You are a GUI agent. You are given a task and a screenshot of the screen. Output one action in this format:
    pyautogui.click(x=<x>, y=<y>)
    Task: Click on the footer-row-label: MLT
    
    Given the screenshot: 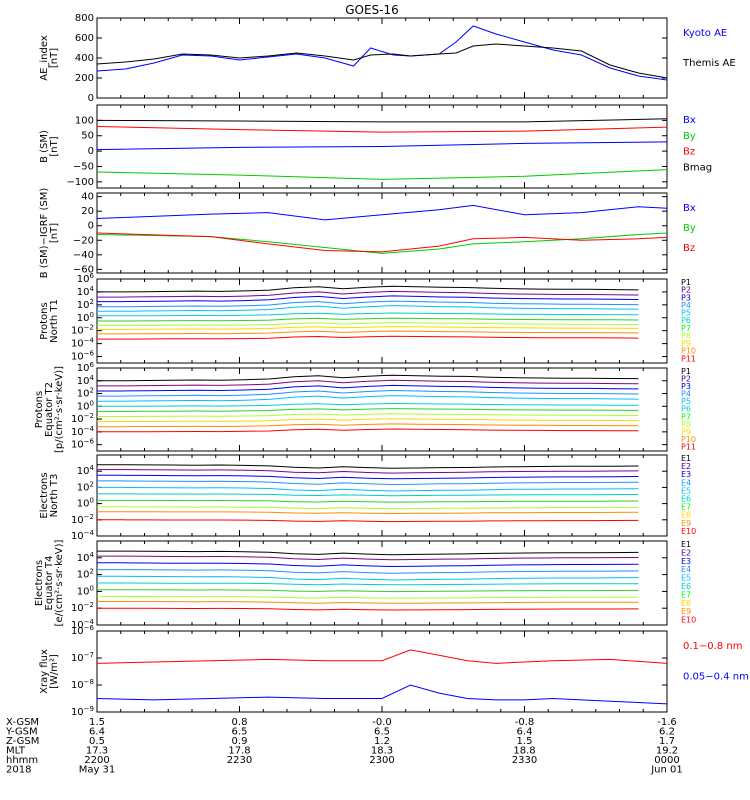 What is the action you would take?
    pyautogui.click(x=16, y=751)
    